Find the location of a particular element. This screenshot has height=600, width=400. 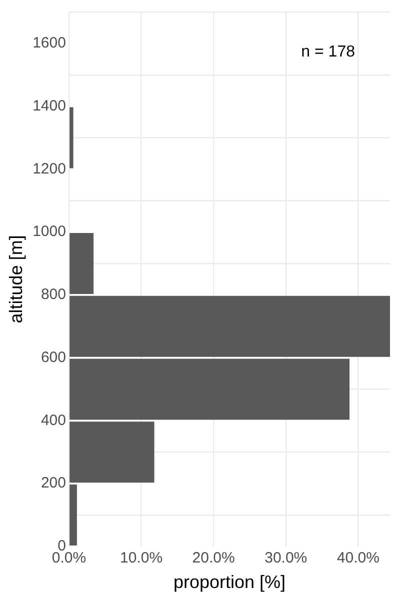

annotation: n = 178 is located at coordinates (328, 51).